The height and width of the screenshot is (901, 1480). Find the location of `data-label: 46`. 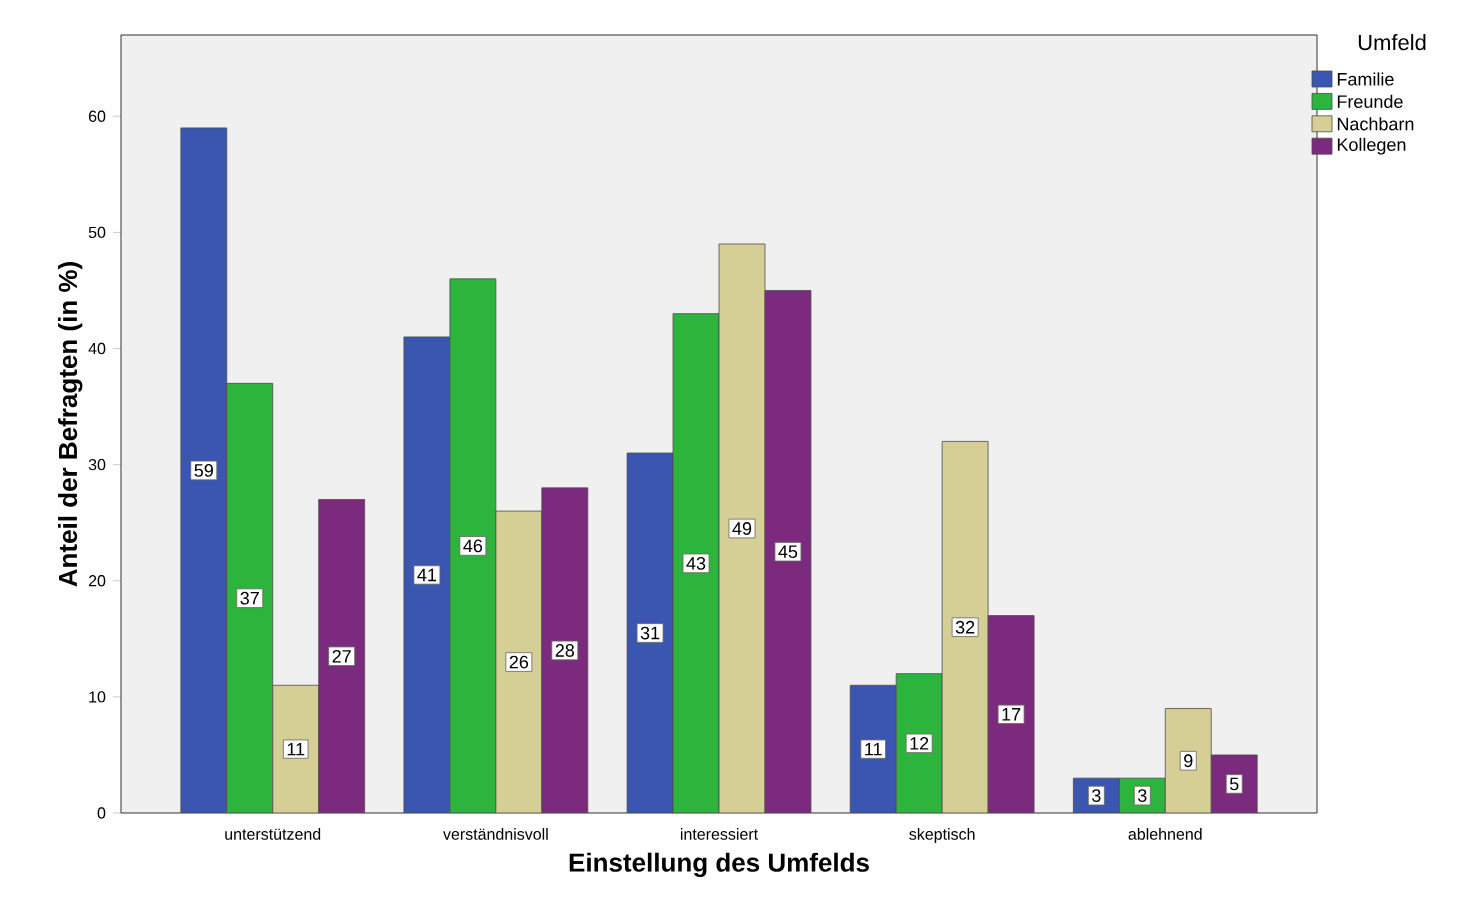

data-label: 46 is located at coordinates (473, 546).